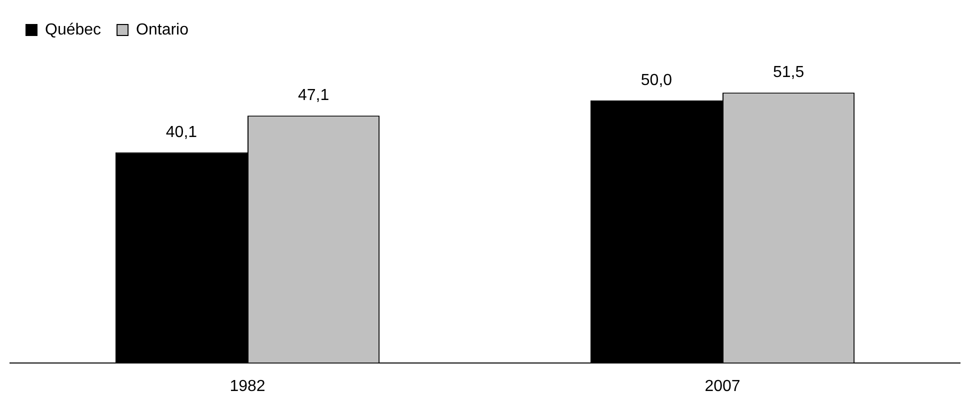  What do you see at coordinates (722, 386) in the screenshot?
I see `x-tick-label: 2007` at bounding box center [722, 386].